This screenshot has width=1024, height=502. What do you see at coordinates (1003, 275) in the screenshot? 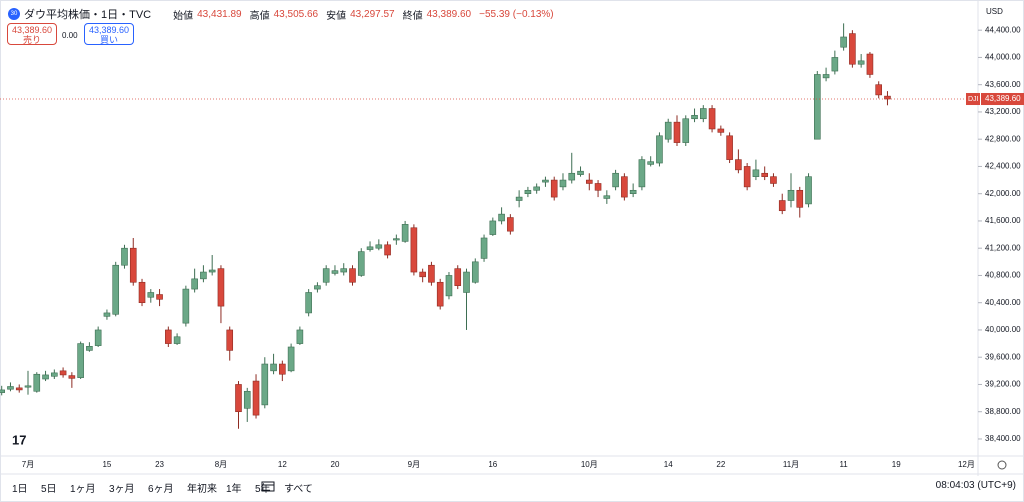
I see `y-tick-label: 40,800.00` at bounding box center [1003, 275].